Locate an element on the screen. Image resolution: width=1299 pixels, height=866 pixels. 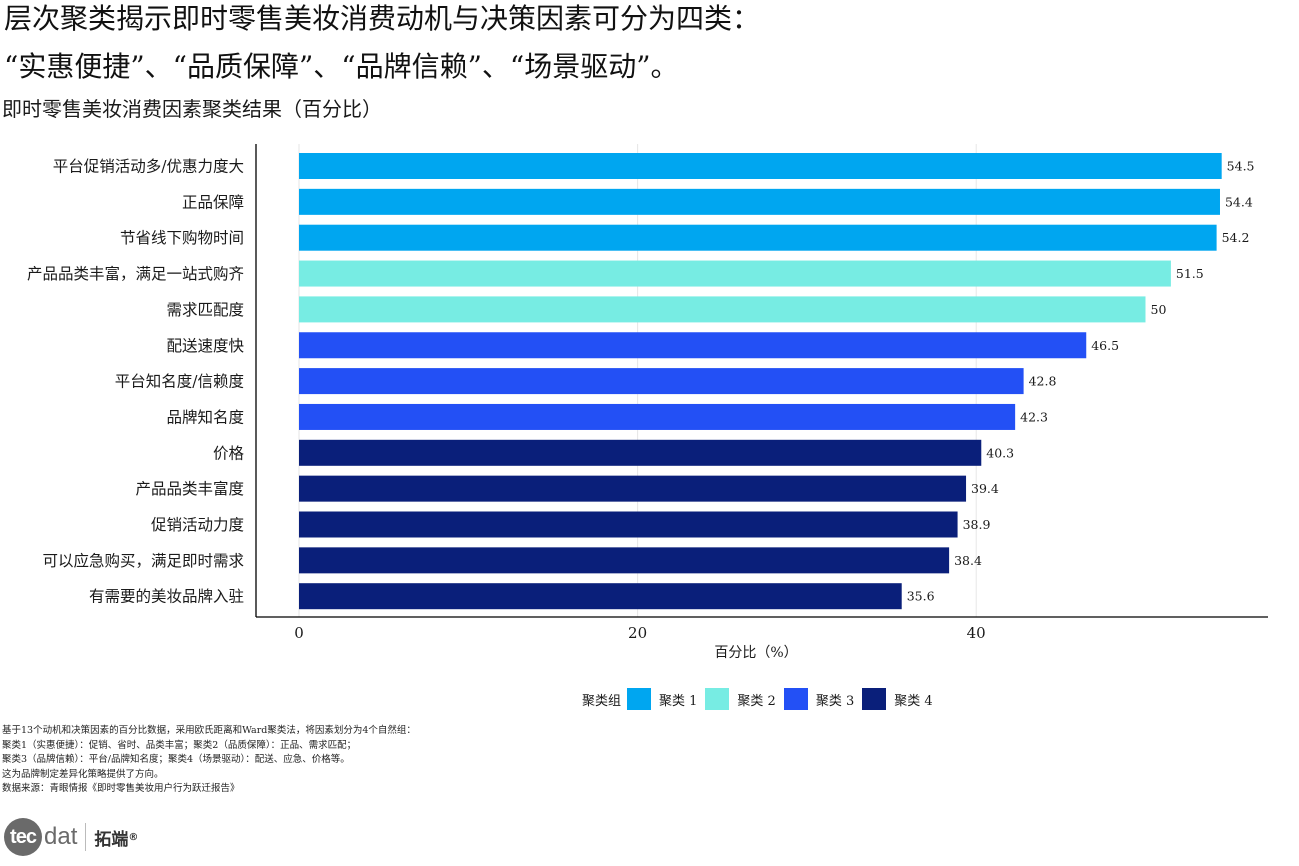
legend-label: 聚类 4 is located at coordinates (913, 701).